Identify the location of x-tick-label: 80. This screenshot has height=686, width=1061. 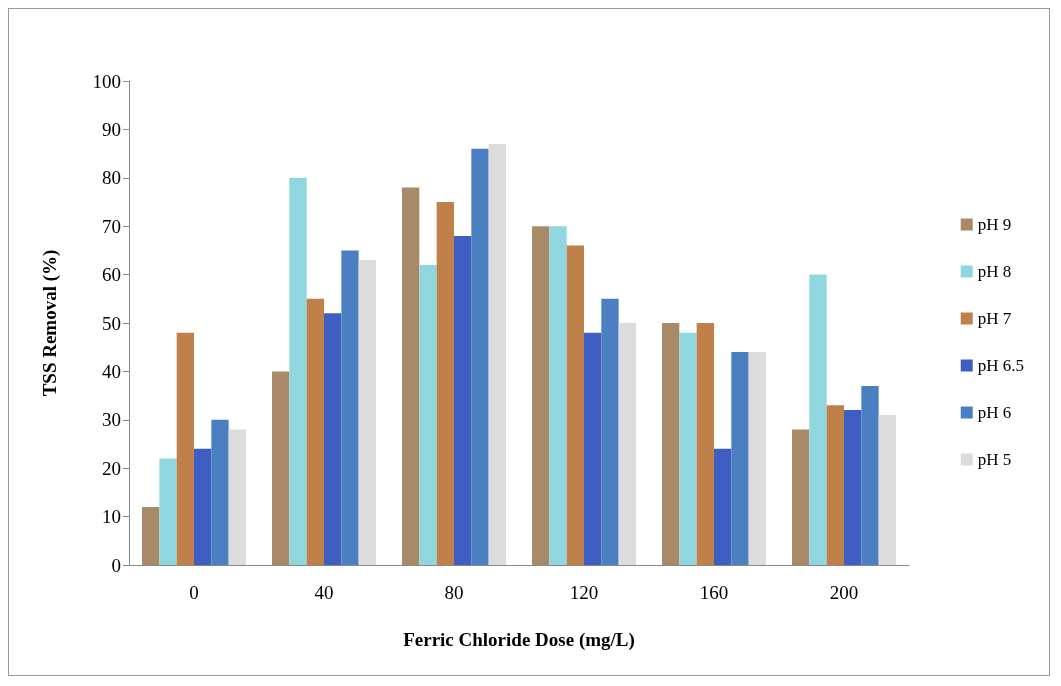
(454, 592).